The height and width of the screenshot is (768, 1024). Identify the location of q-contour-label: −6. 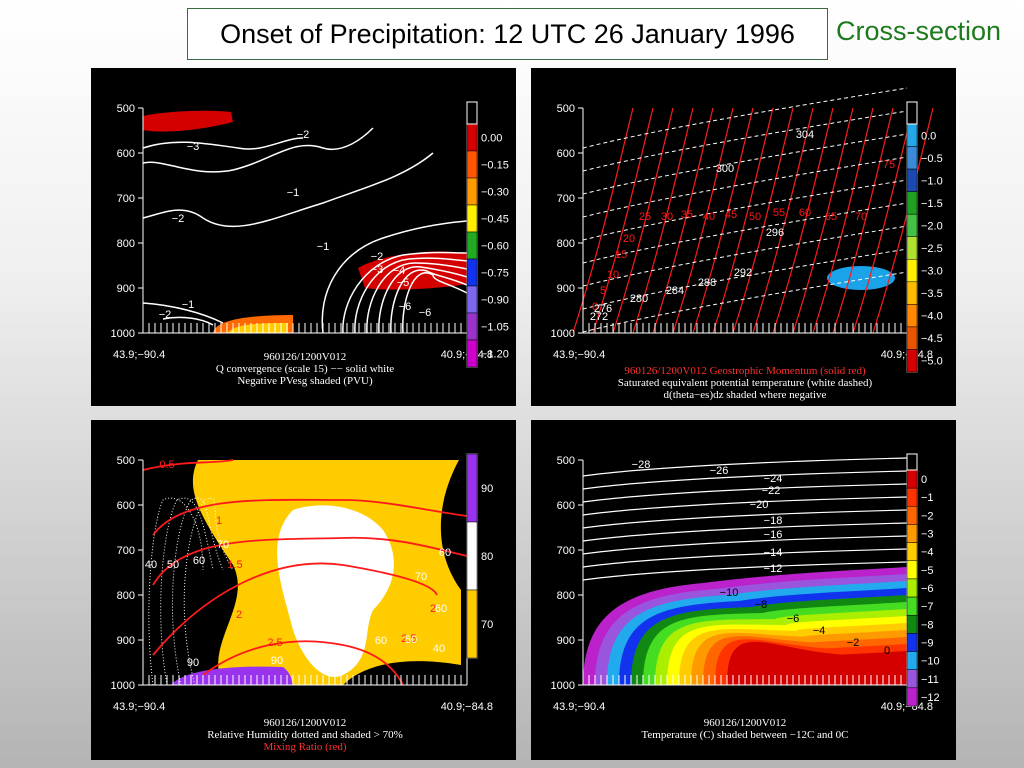
(425, 313).